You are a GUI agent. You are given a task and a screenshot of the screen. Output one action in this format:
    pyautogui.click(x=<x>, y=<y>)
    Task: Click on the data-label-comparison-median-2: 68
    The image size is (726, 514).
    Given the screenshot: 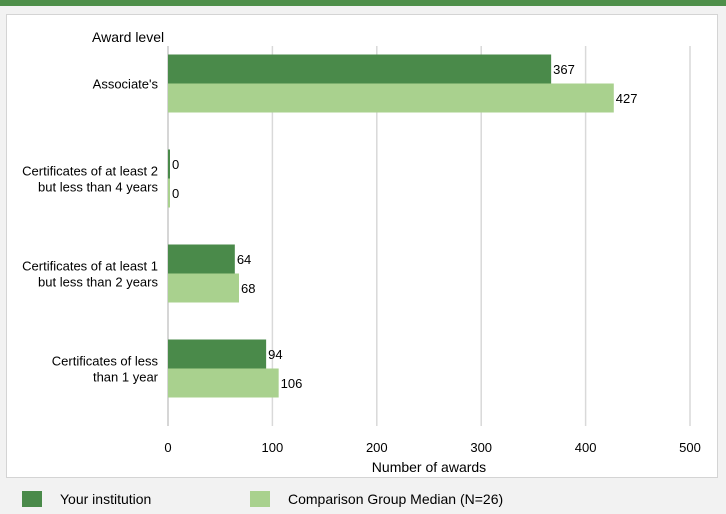 What is the action you would take?
    pyautogui.click(x=248, y=288)
    